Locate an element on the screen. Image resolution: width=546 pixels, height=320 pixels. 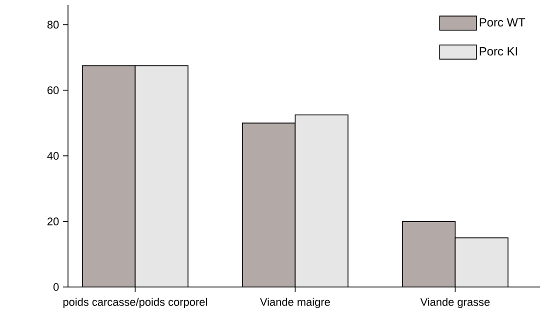
legend-label: Porc WT is located at coordinates (503, 22).